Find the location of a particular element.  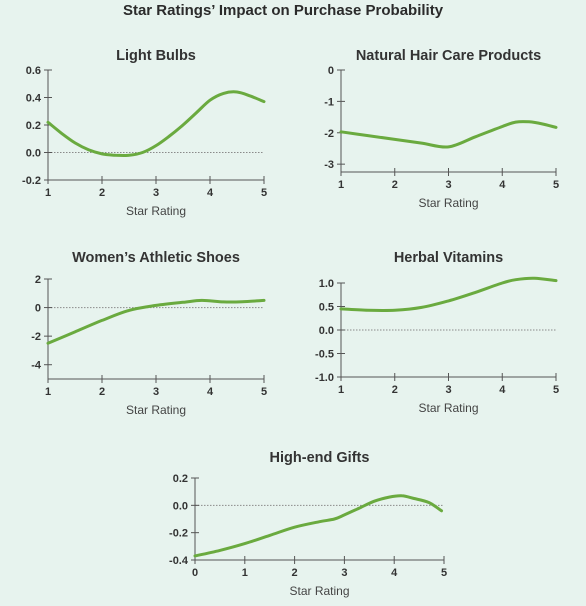

x-tick-label: 0 is located at coordinates (195, 573).